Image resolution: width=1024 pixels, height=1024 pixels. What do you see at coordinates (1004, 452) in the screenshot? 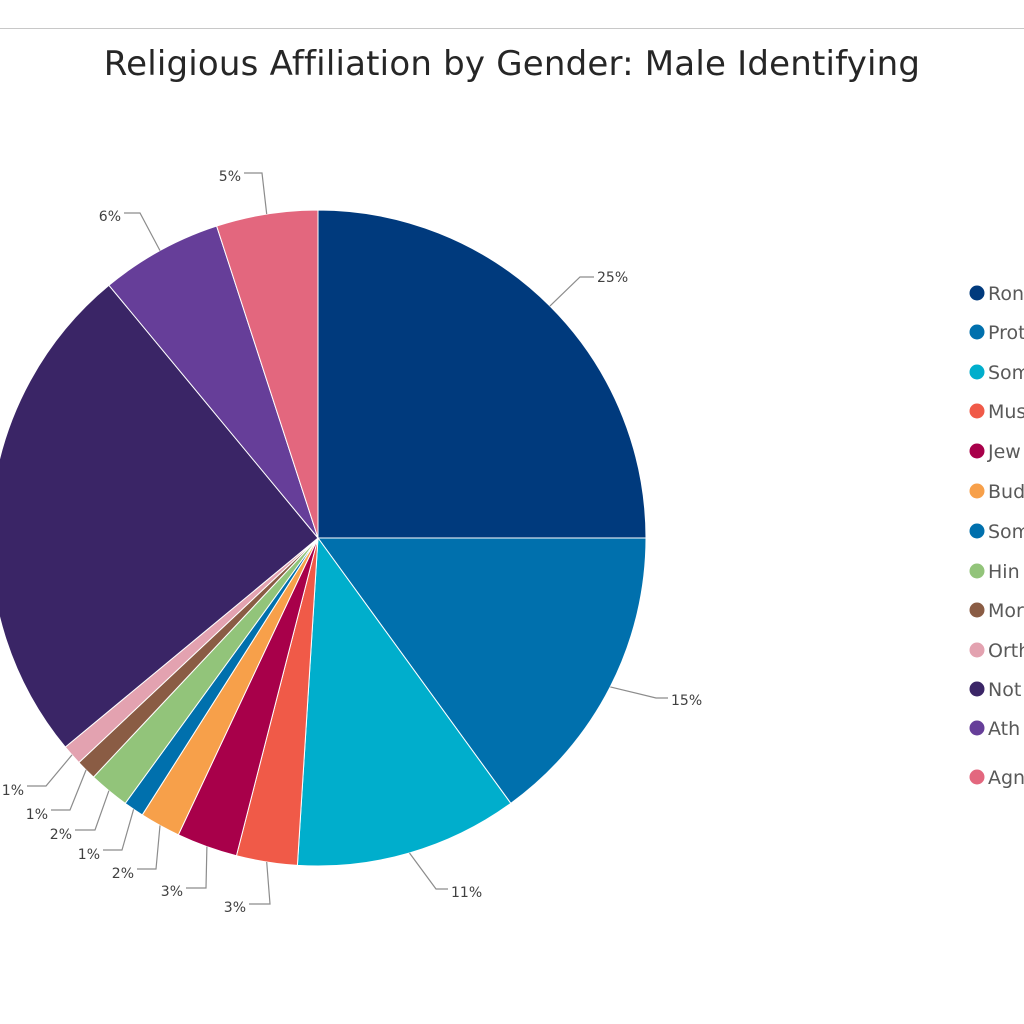
I see `legend-label: Jew` at bounding box center [1004, 452].